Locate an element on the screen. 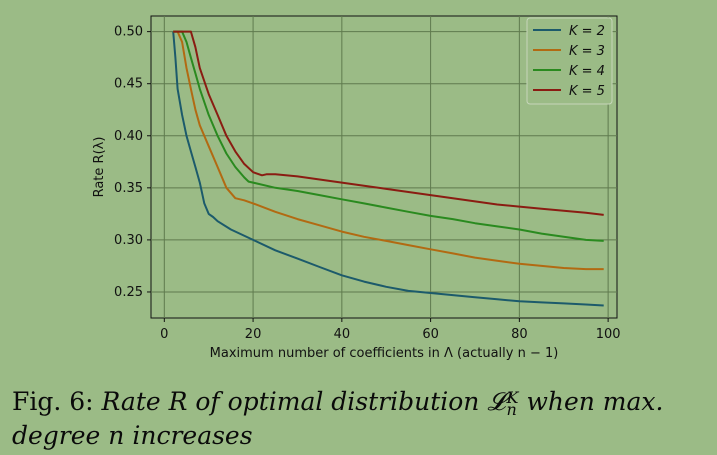 The image size is (717, 455). x-tick-label: 100 is located at coordinates (608, 334).